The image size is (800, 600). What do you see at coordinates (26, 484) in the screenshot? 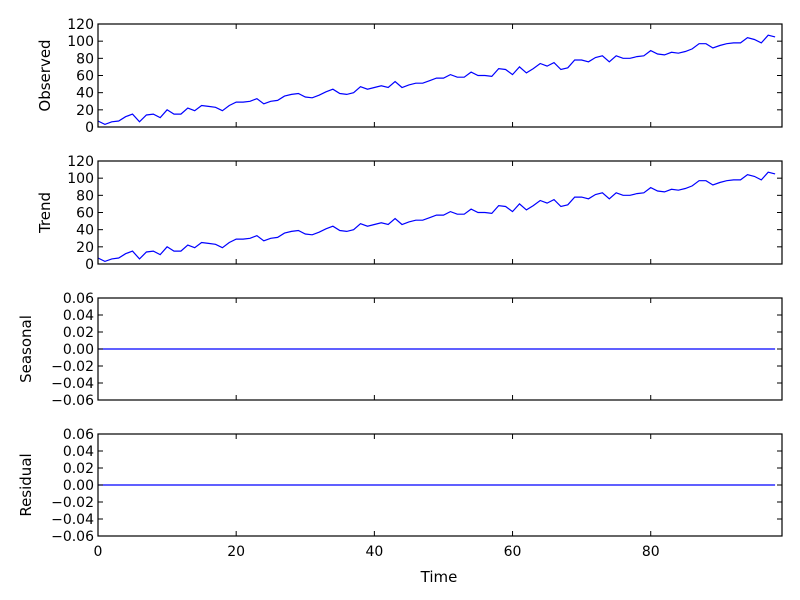
I see `y-axis-label: Residual` at bounding box center [26, 484].